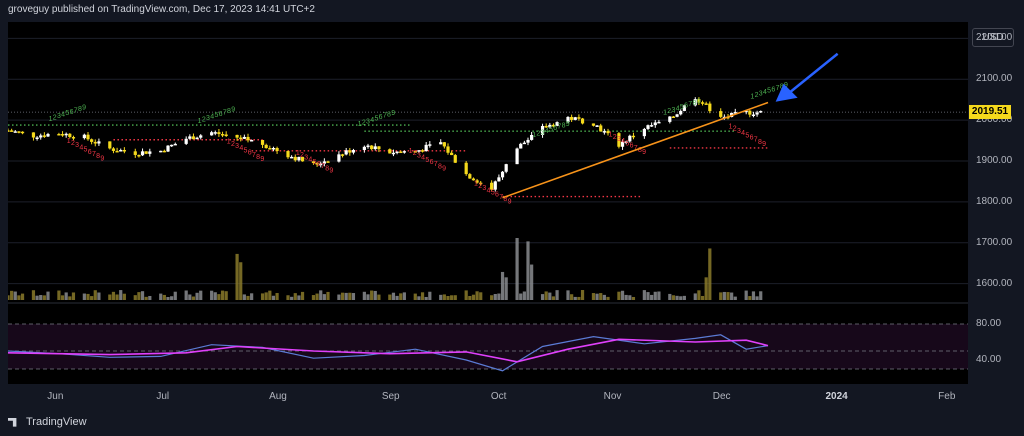  I want to click on footer-brand: TradingView, so click(47, 422).